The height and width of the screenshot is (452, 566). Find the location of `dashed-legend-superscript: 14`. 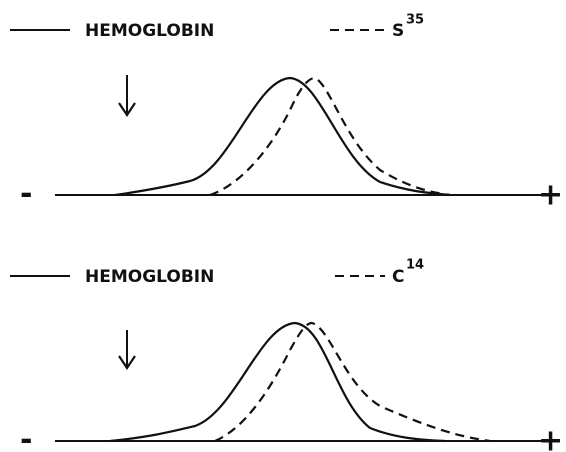

dashed-legend-superscript: 14 is located at coordinates (415, 265).